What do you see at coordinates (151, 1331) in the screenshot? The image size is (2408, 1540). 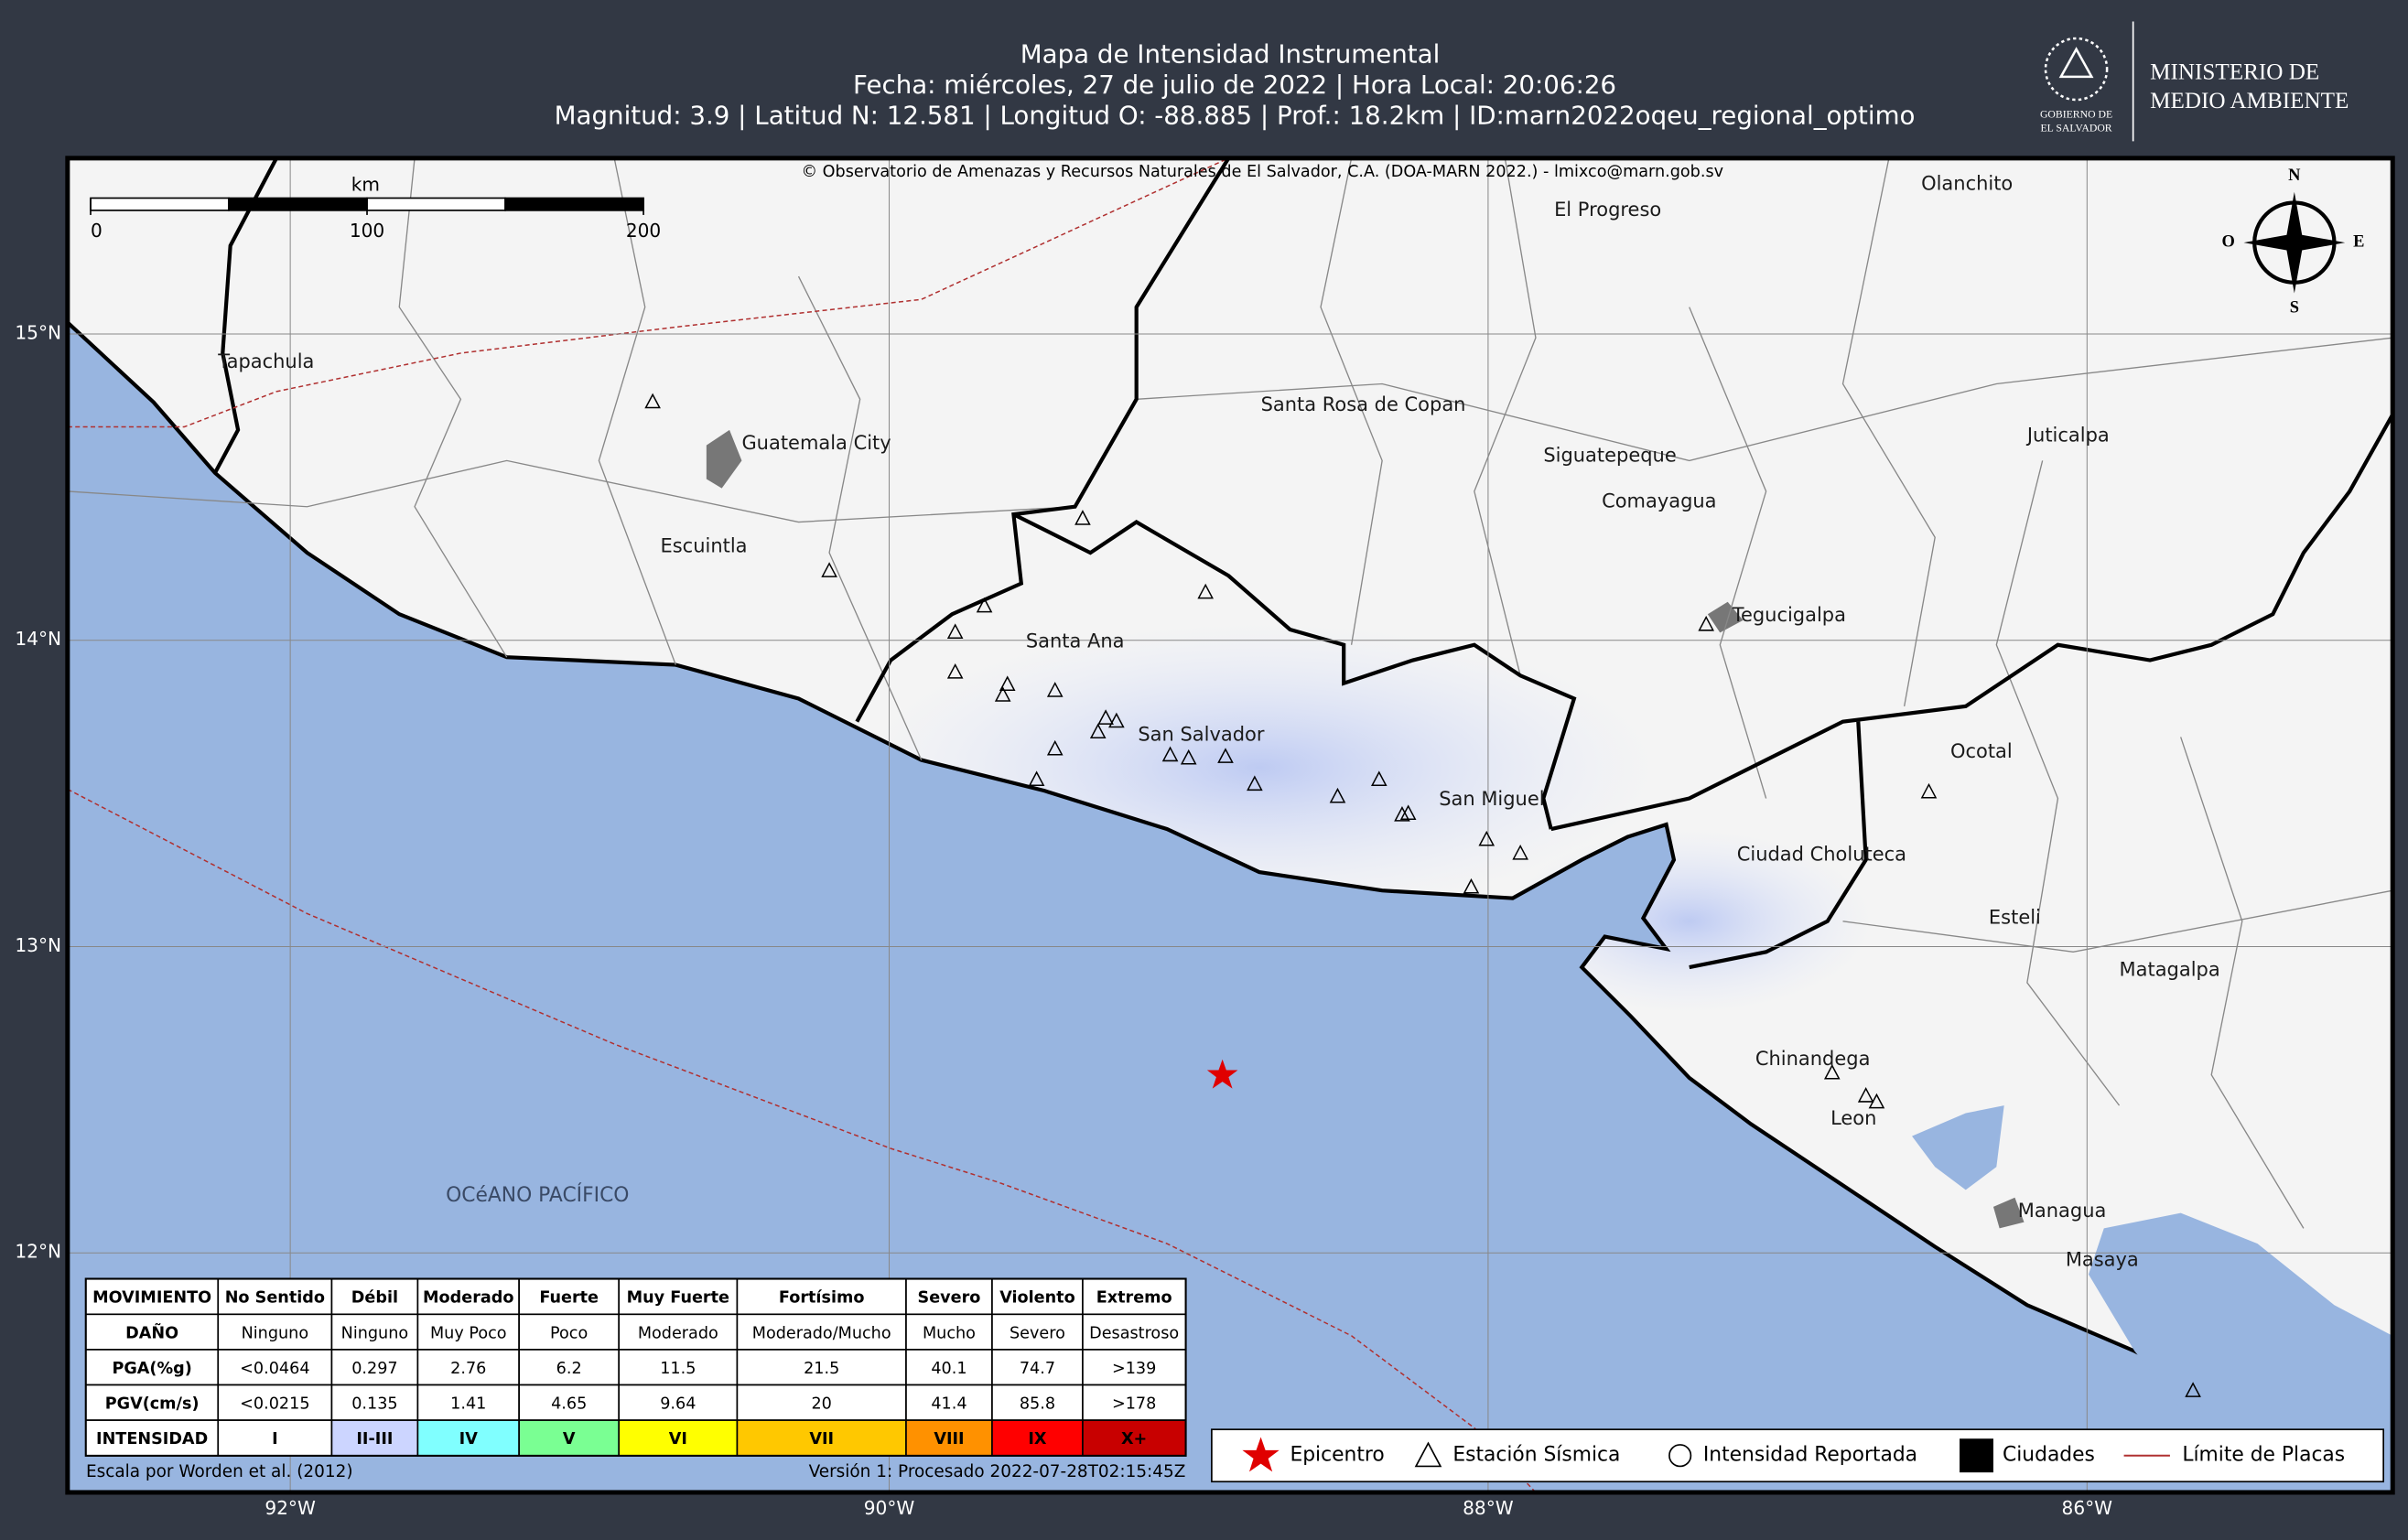 I see `table-text: DAÑO` at bounding box center [151, 1331].